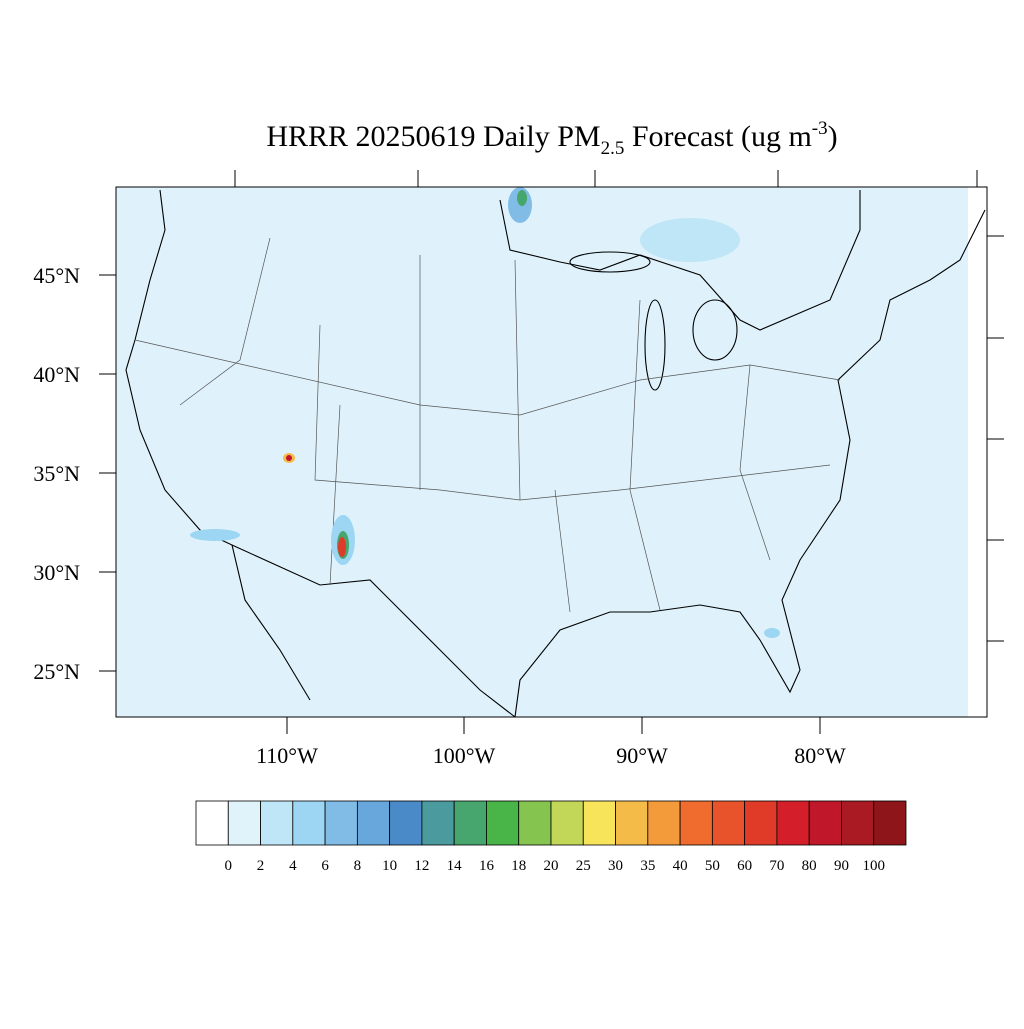 The height and width of the screenshot is (1029, 1024). Describe the element at coordinates (551, 866) in the screenshot. I see `colorbar-label: 20` at that location.